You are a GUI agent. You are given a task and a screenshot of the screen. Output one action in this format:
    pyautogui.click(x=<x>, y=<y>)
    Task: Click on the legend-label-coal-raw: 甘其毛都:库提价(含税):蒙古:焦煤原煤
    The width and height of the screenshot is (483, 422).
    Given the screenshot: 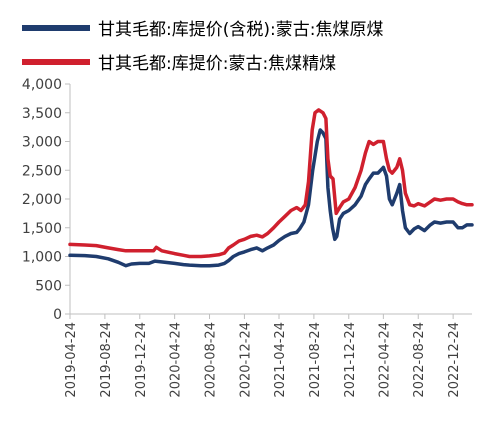 What is the action you would take?
    pyautogui.click(x=240, y=30)
    